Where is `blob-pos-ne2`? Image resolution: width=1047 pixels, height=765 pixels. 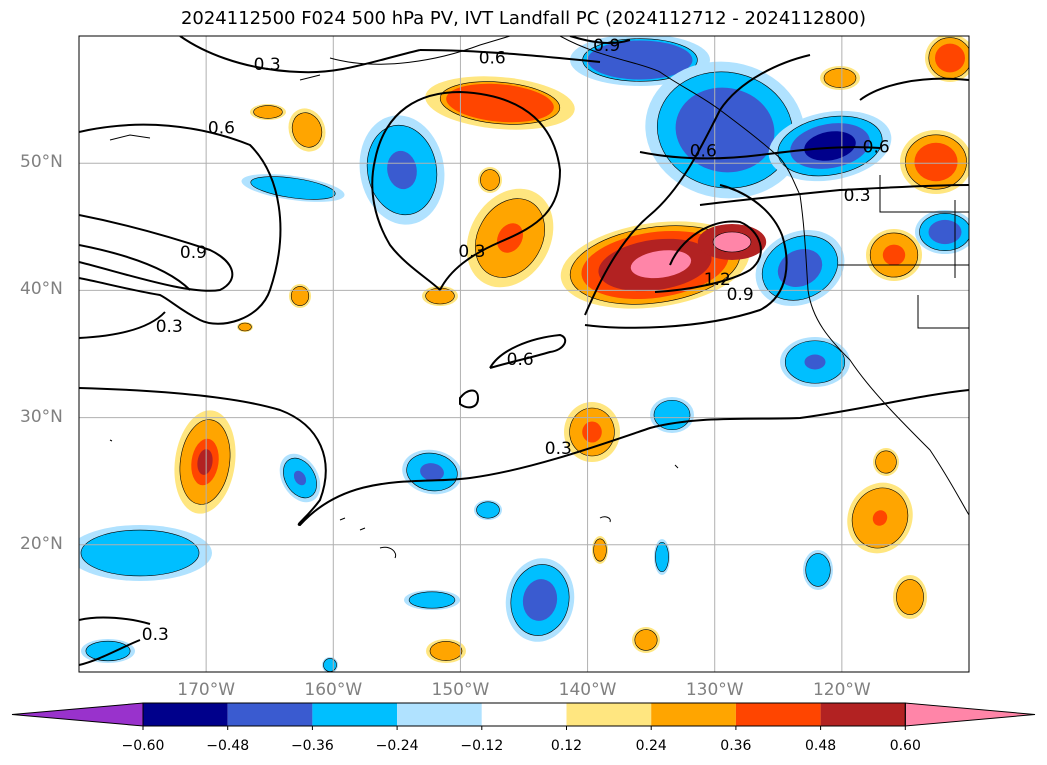 blob-pos-ne2 is located at coordinates (947, 59).